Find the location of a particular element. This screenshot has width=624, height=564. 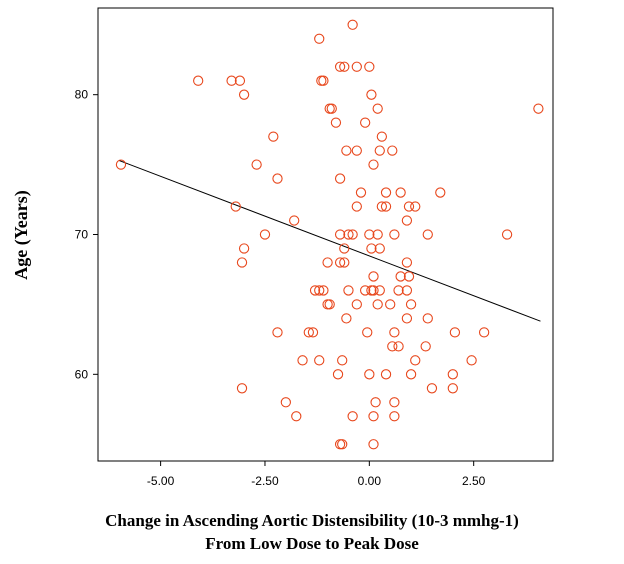

x-tick-label: 0.00 is located at coordinates (370, 481).